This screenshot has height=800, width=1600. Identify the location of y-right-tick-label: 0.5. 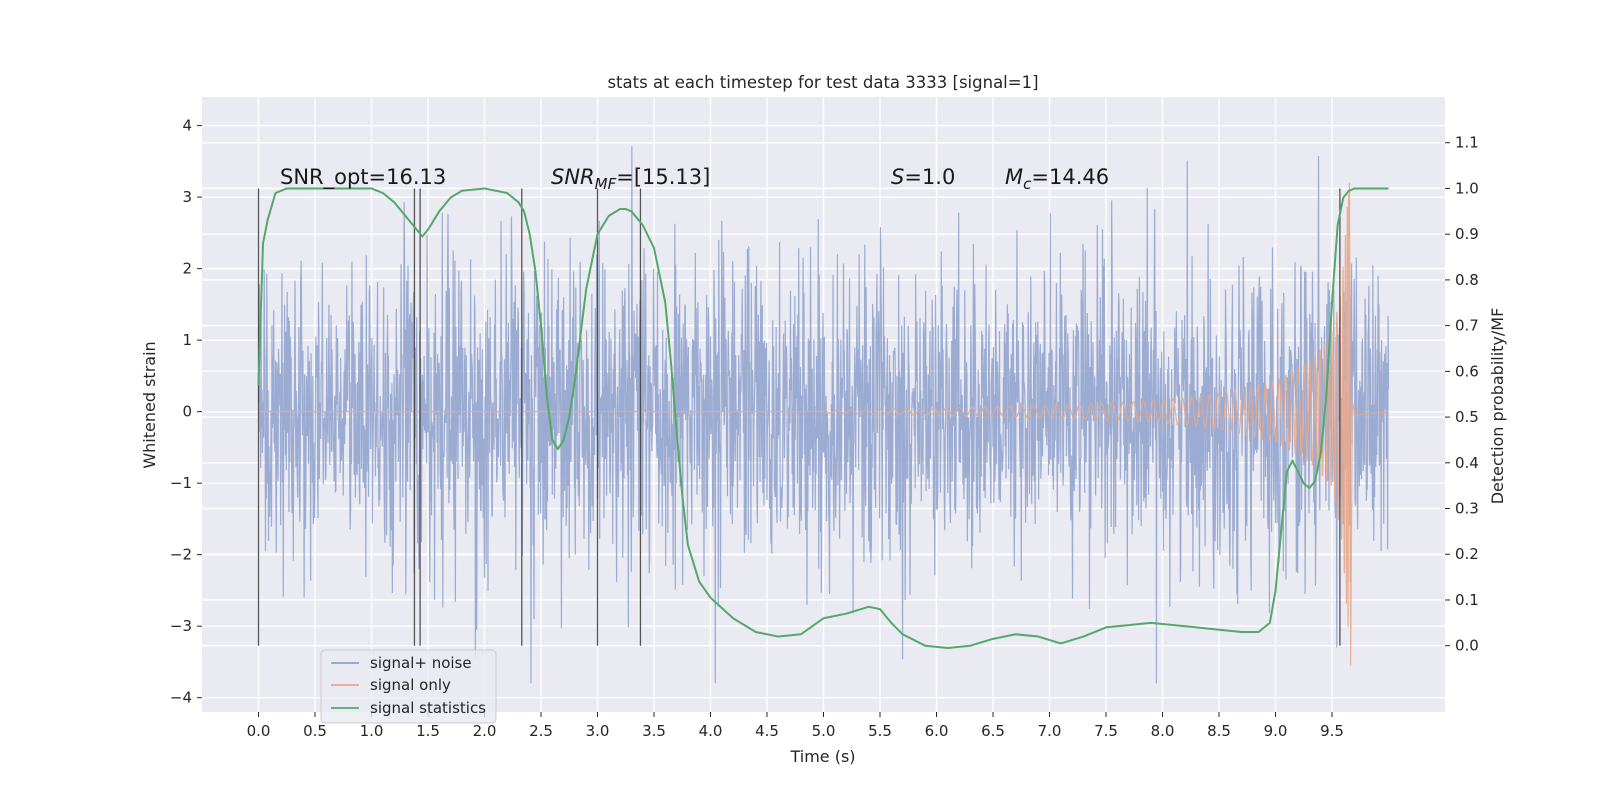
(1467, 417).